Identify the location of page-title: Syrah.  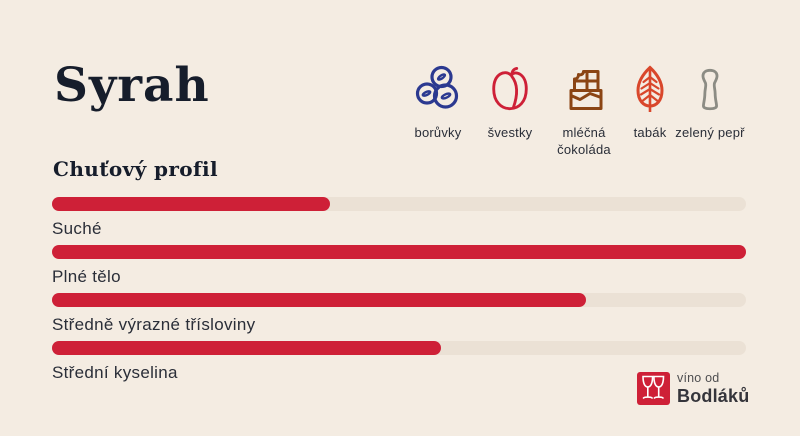
(132, 85).